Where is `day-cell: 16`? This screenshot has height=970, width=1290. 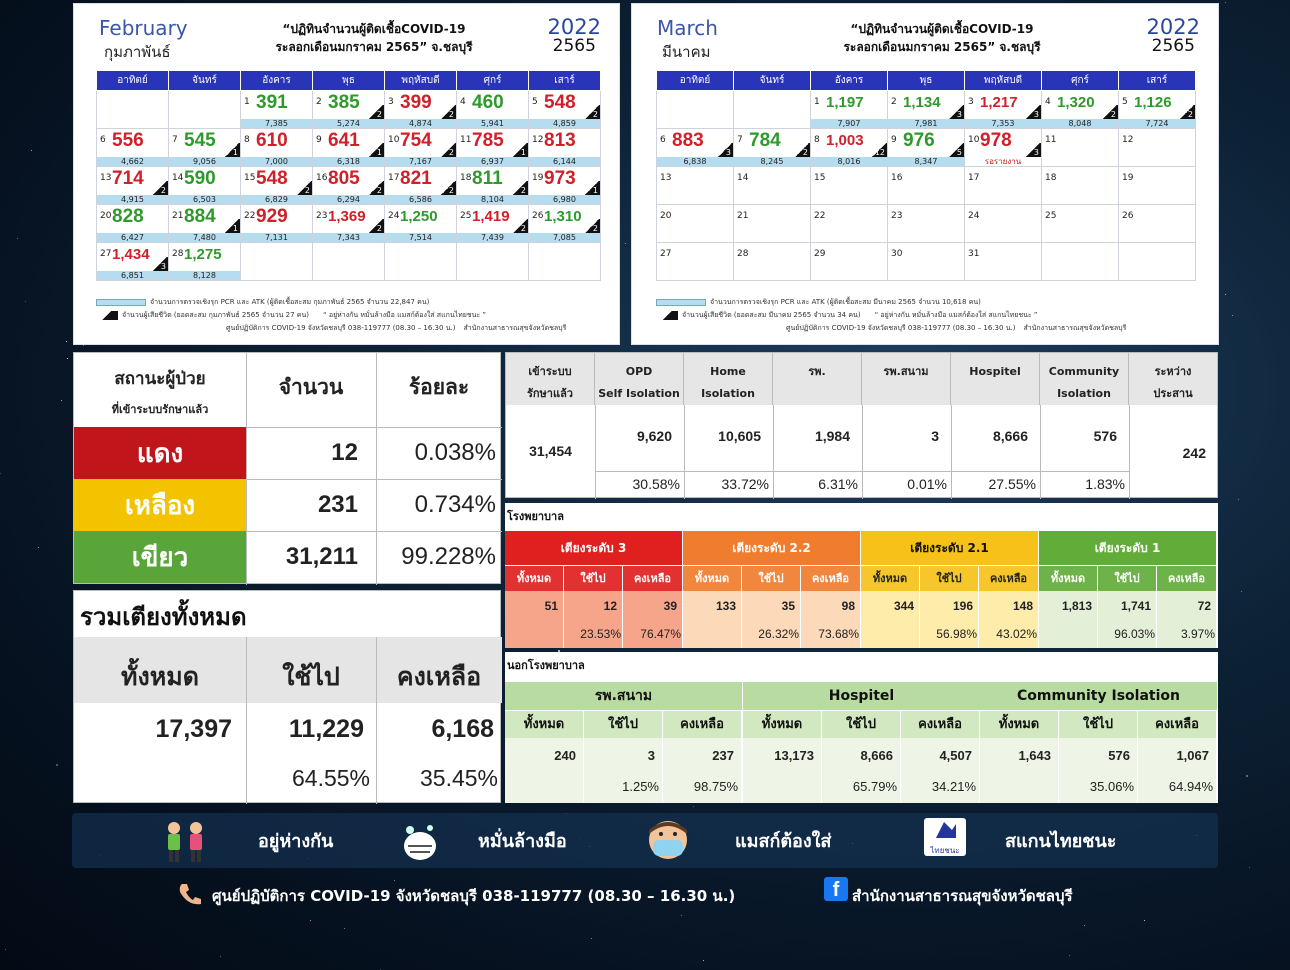
day-cell: 16 is located at coordinates (926, 185).